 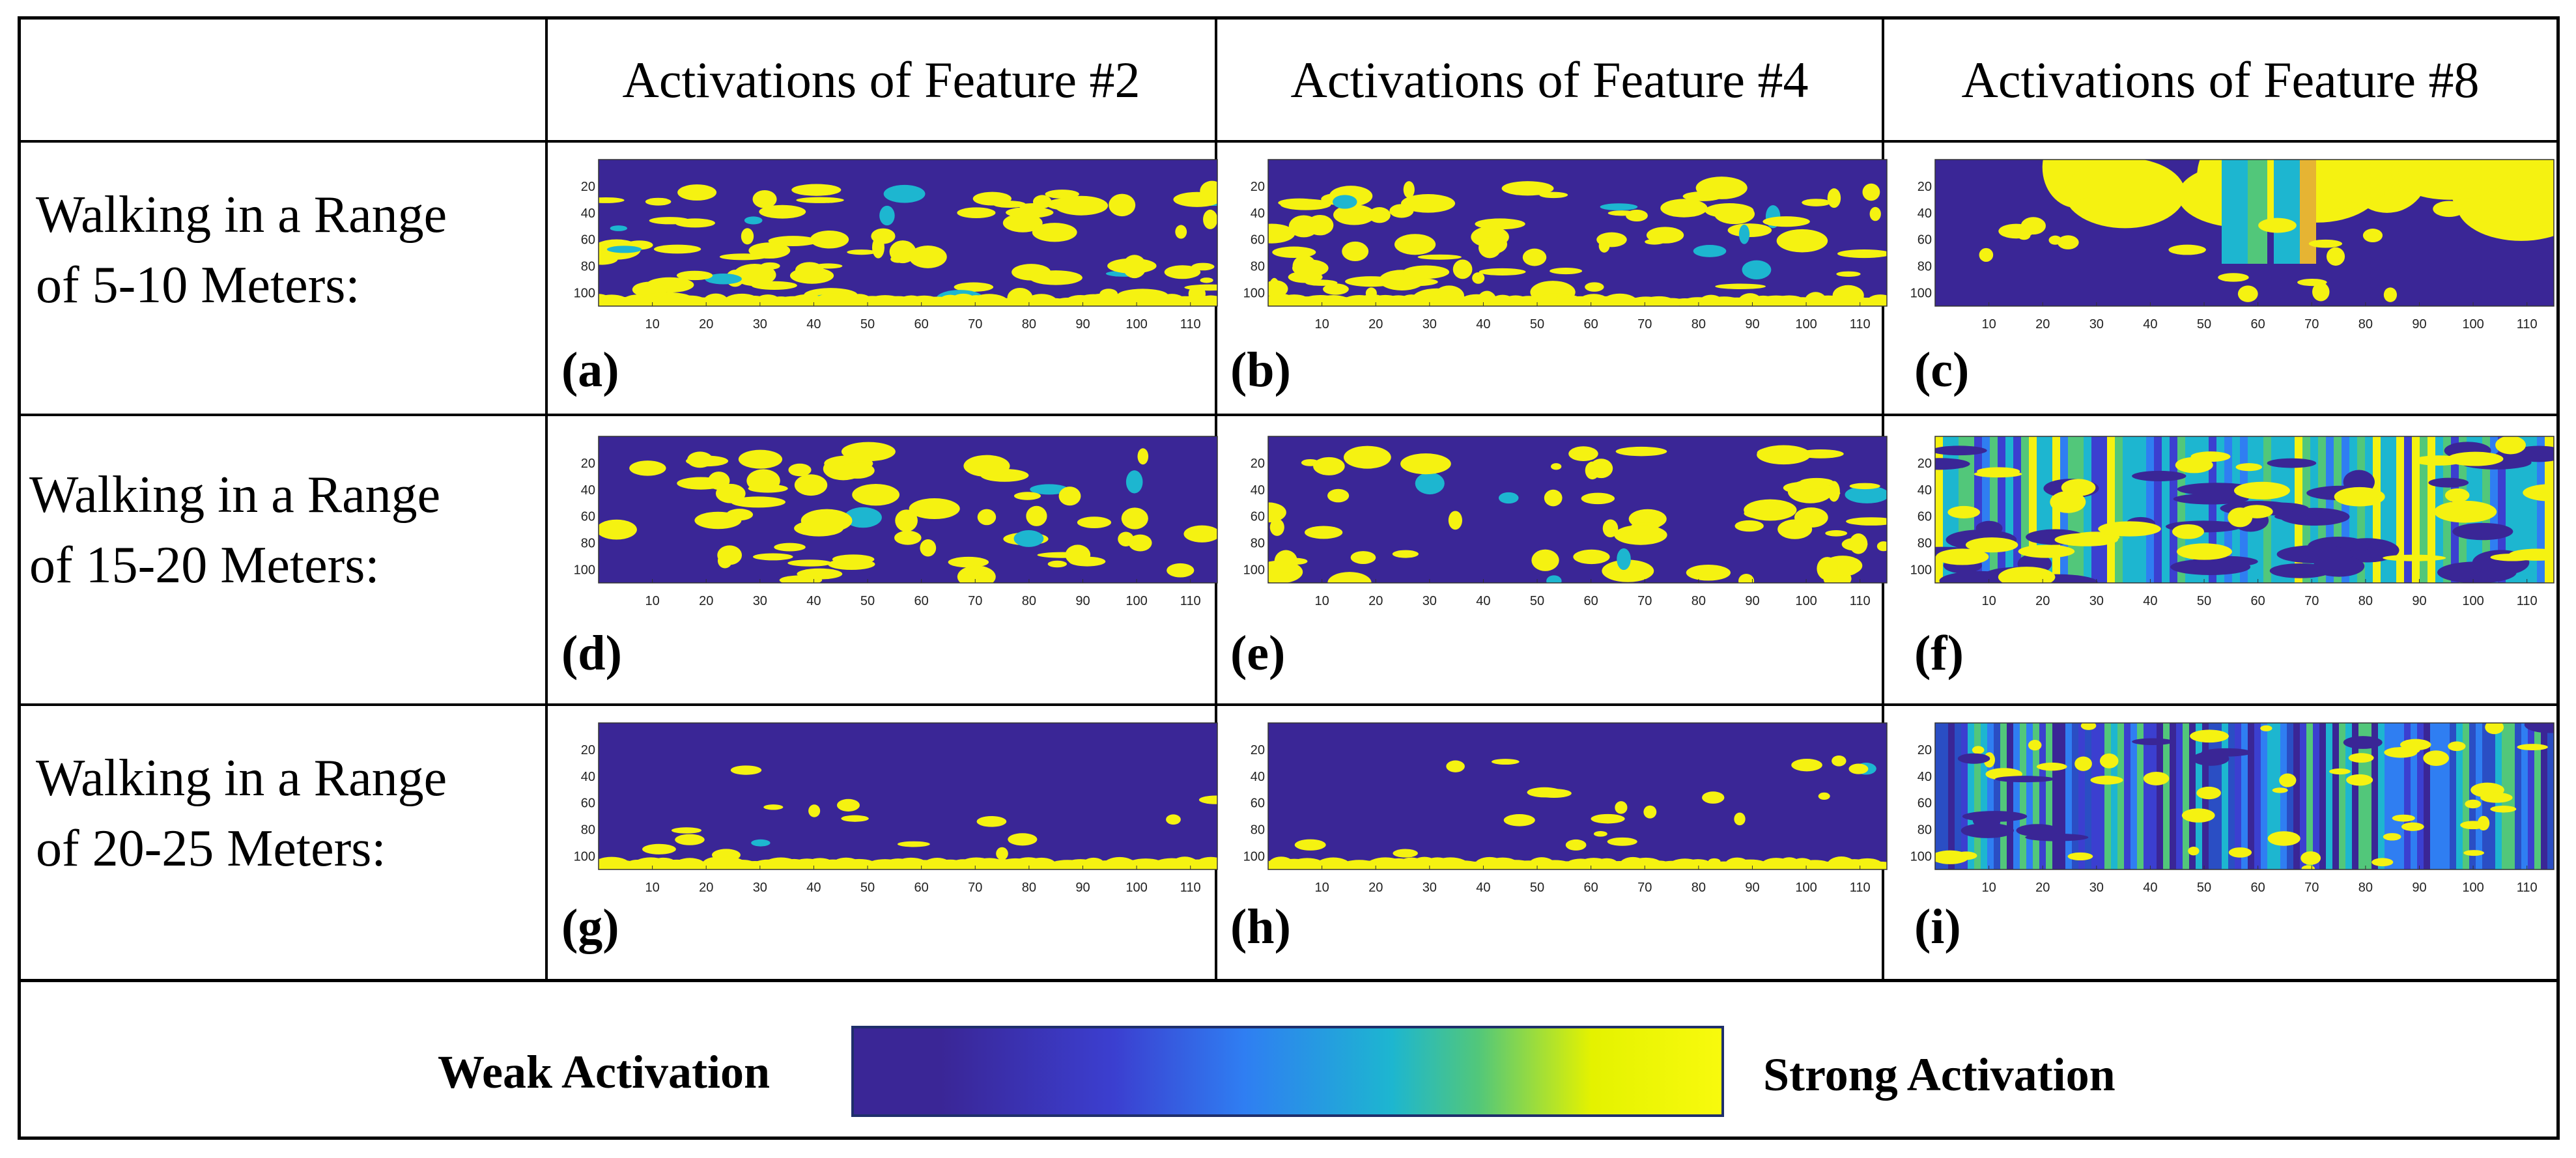 What do you see at coordinates (2258, 888) in the screenshot?
I see `x-tick-label: 60` at bounding box center [2258, 888].